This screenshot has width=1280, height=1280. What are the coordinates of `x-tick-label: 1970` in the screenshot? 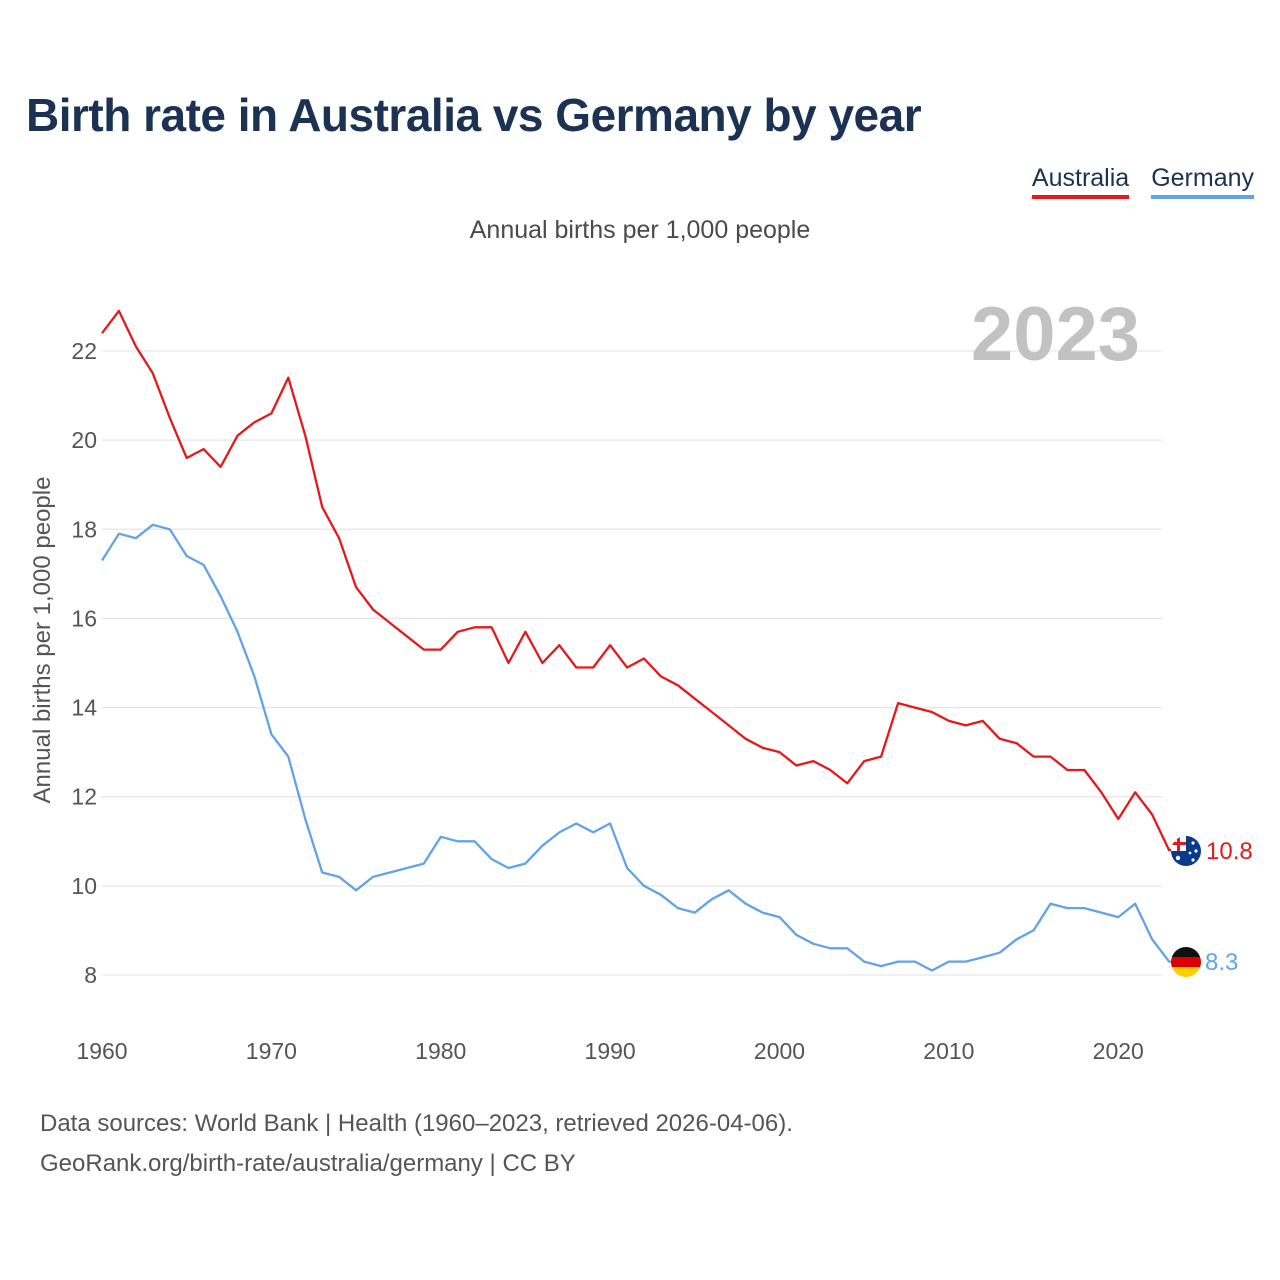 It's located at (271, 1051).